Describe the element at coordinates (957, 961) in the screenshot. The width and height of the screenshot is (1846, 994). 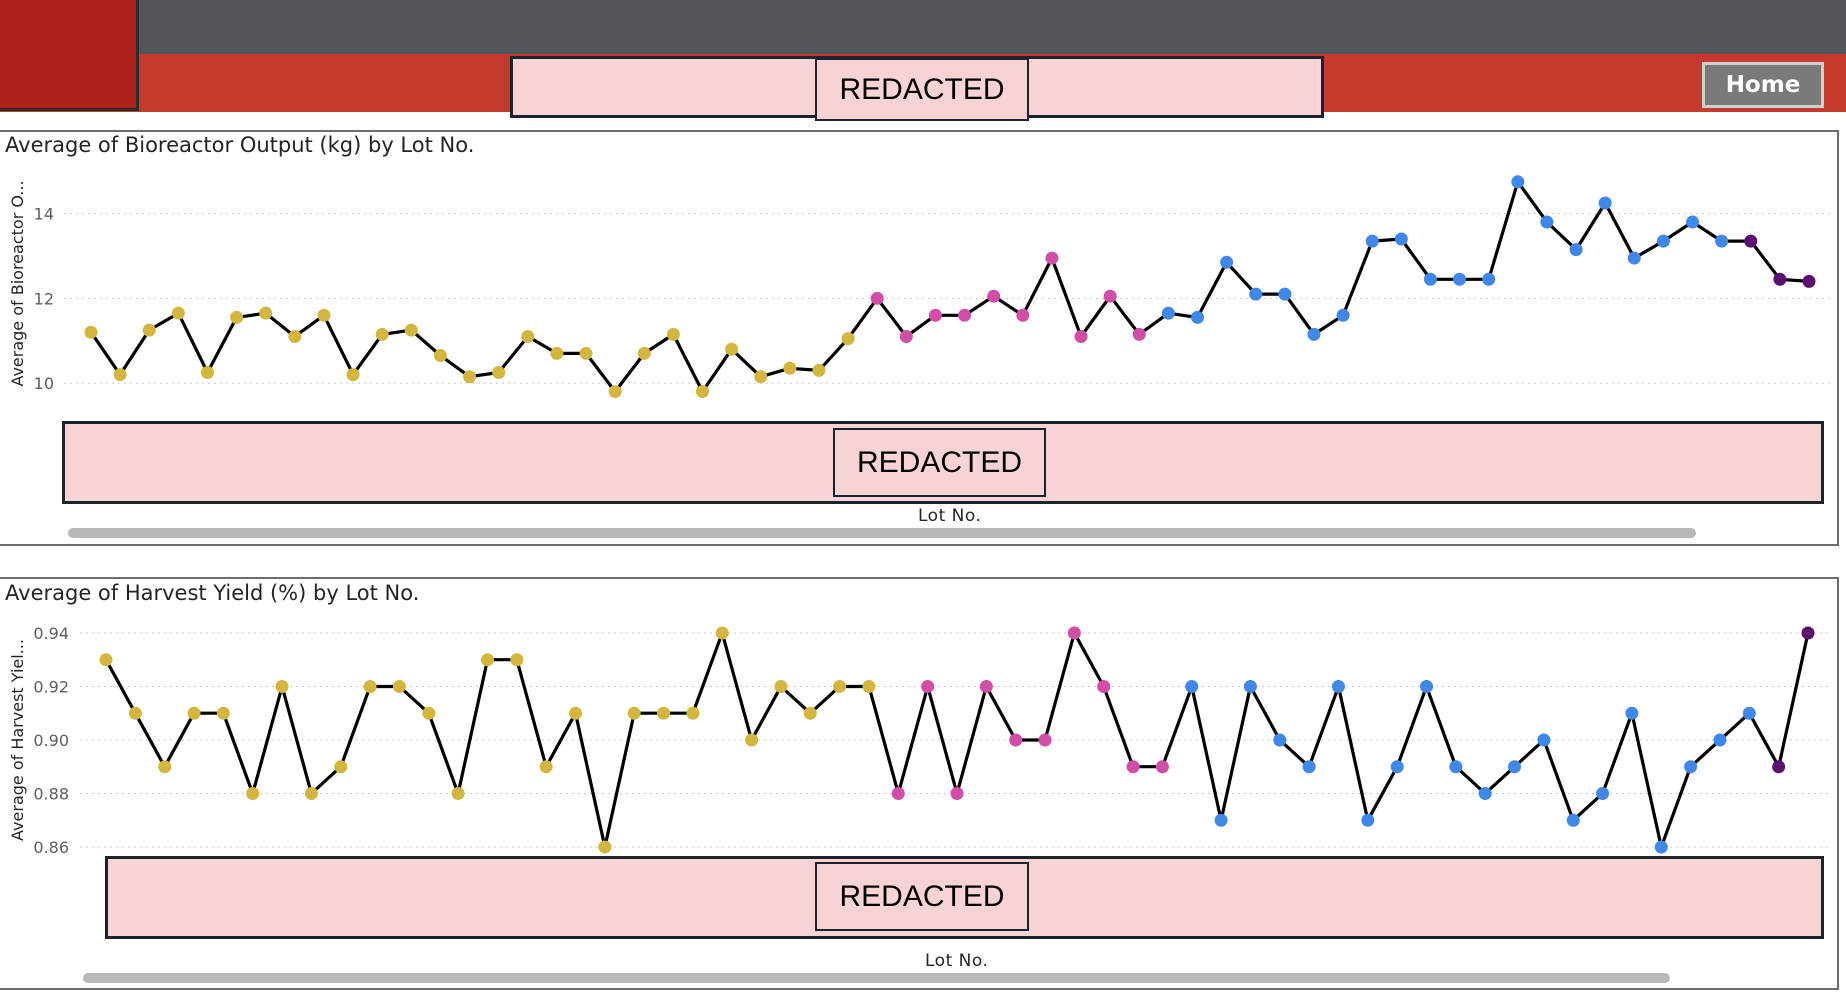
I see `yield-x-axis-title: Lot No.` at that location.